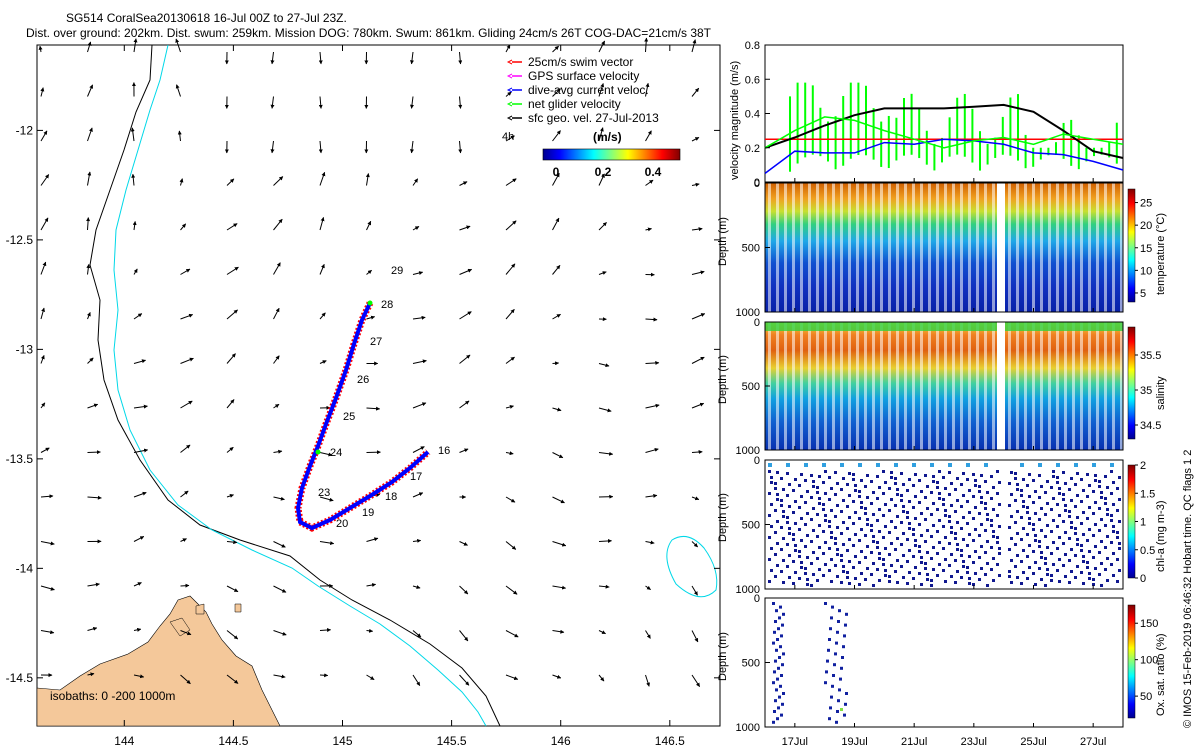 This screenshot has width=1200, height=750. What do you see at coordinates (752, 80) in the screenshot?
I see `velocity-y-tick-label: 0.6` at bounding box center [752, 80].